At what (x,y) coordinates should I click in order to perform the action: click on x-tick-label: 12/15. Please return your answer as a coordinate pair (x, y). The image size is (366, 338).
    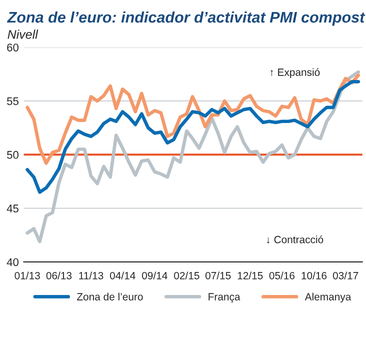
    Looking at the image, I should click on (250, 276).